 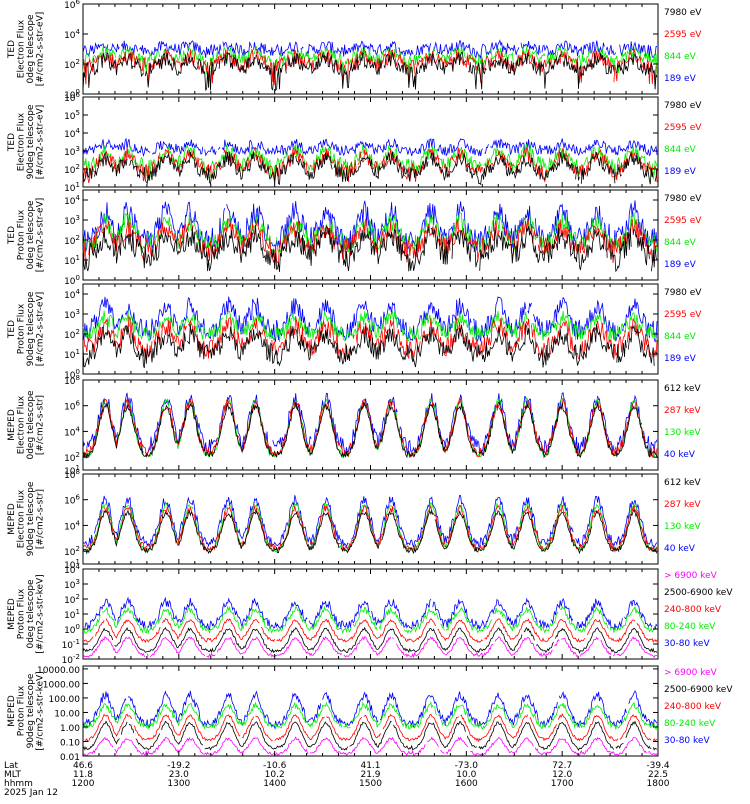 I want to click on series-magenta-trace, so click(x=370, y=647).